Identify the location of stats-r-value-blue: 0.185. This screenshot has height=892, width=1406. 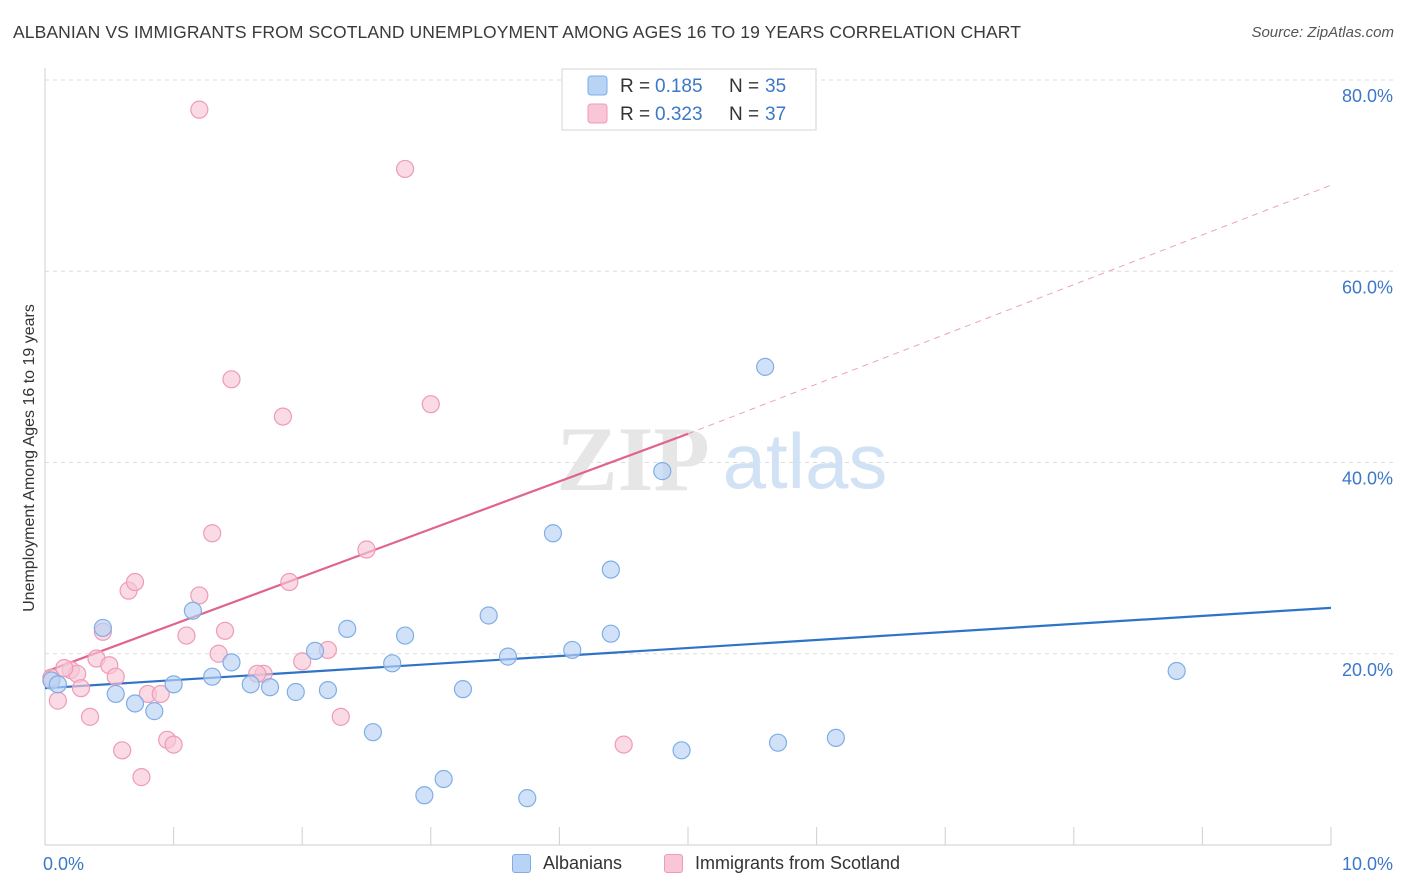
(679, 86).